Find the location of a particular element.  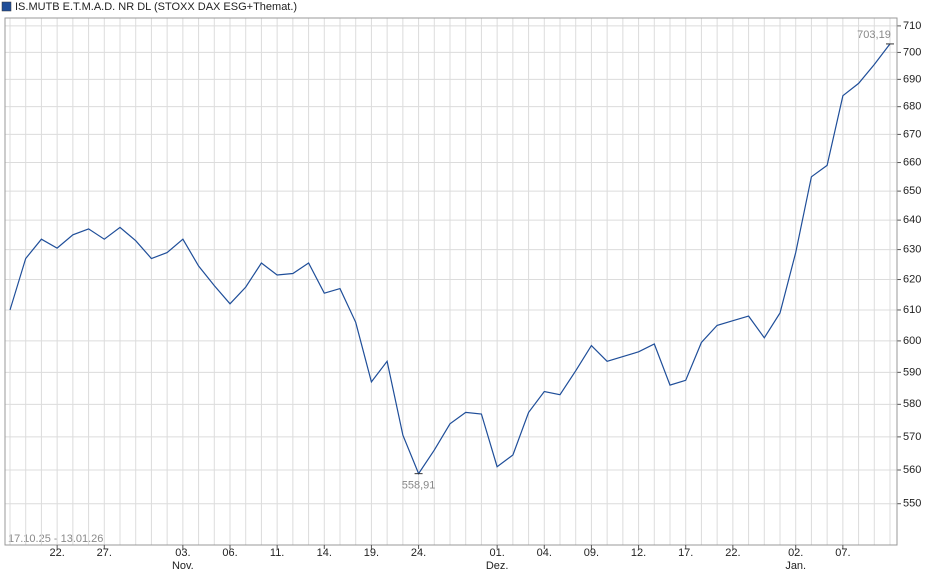

x-tick-label: 04. is located at coordinates (544, 553).